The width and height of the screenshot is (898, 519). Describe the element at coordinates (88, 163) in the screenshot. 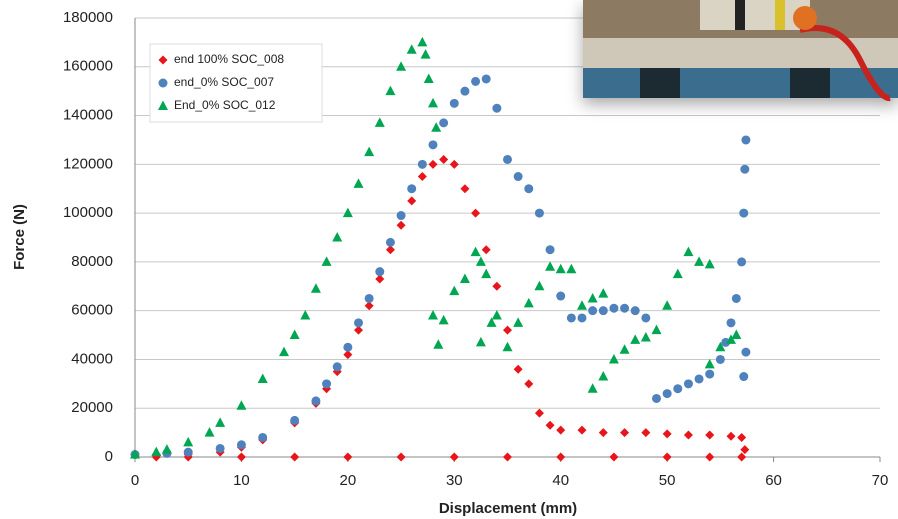

I see `y-tick-label: 120000` at that location.